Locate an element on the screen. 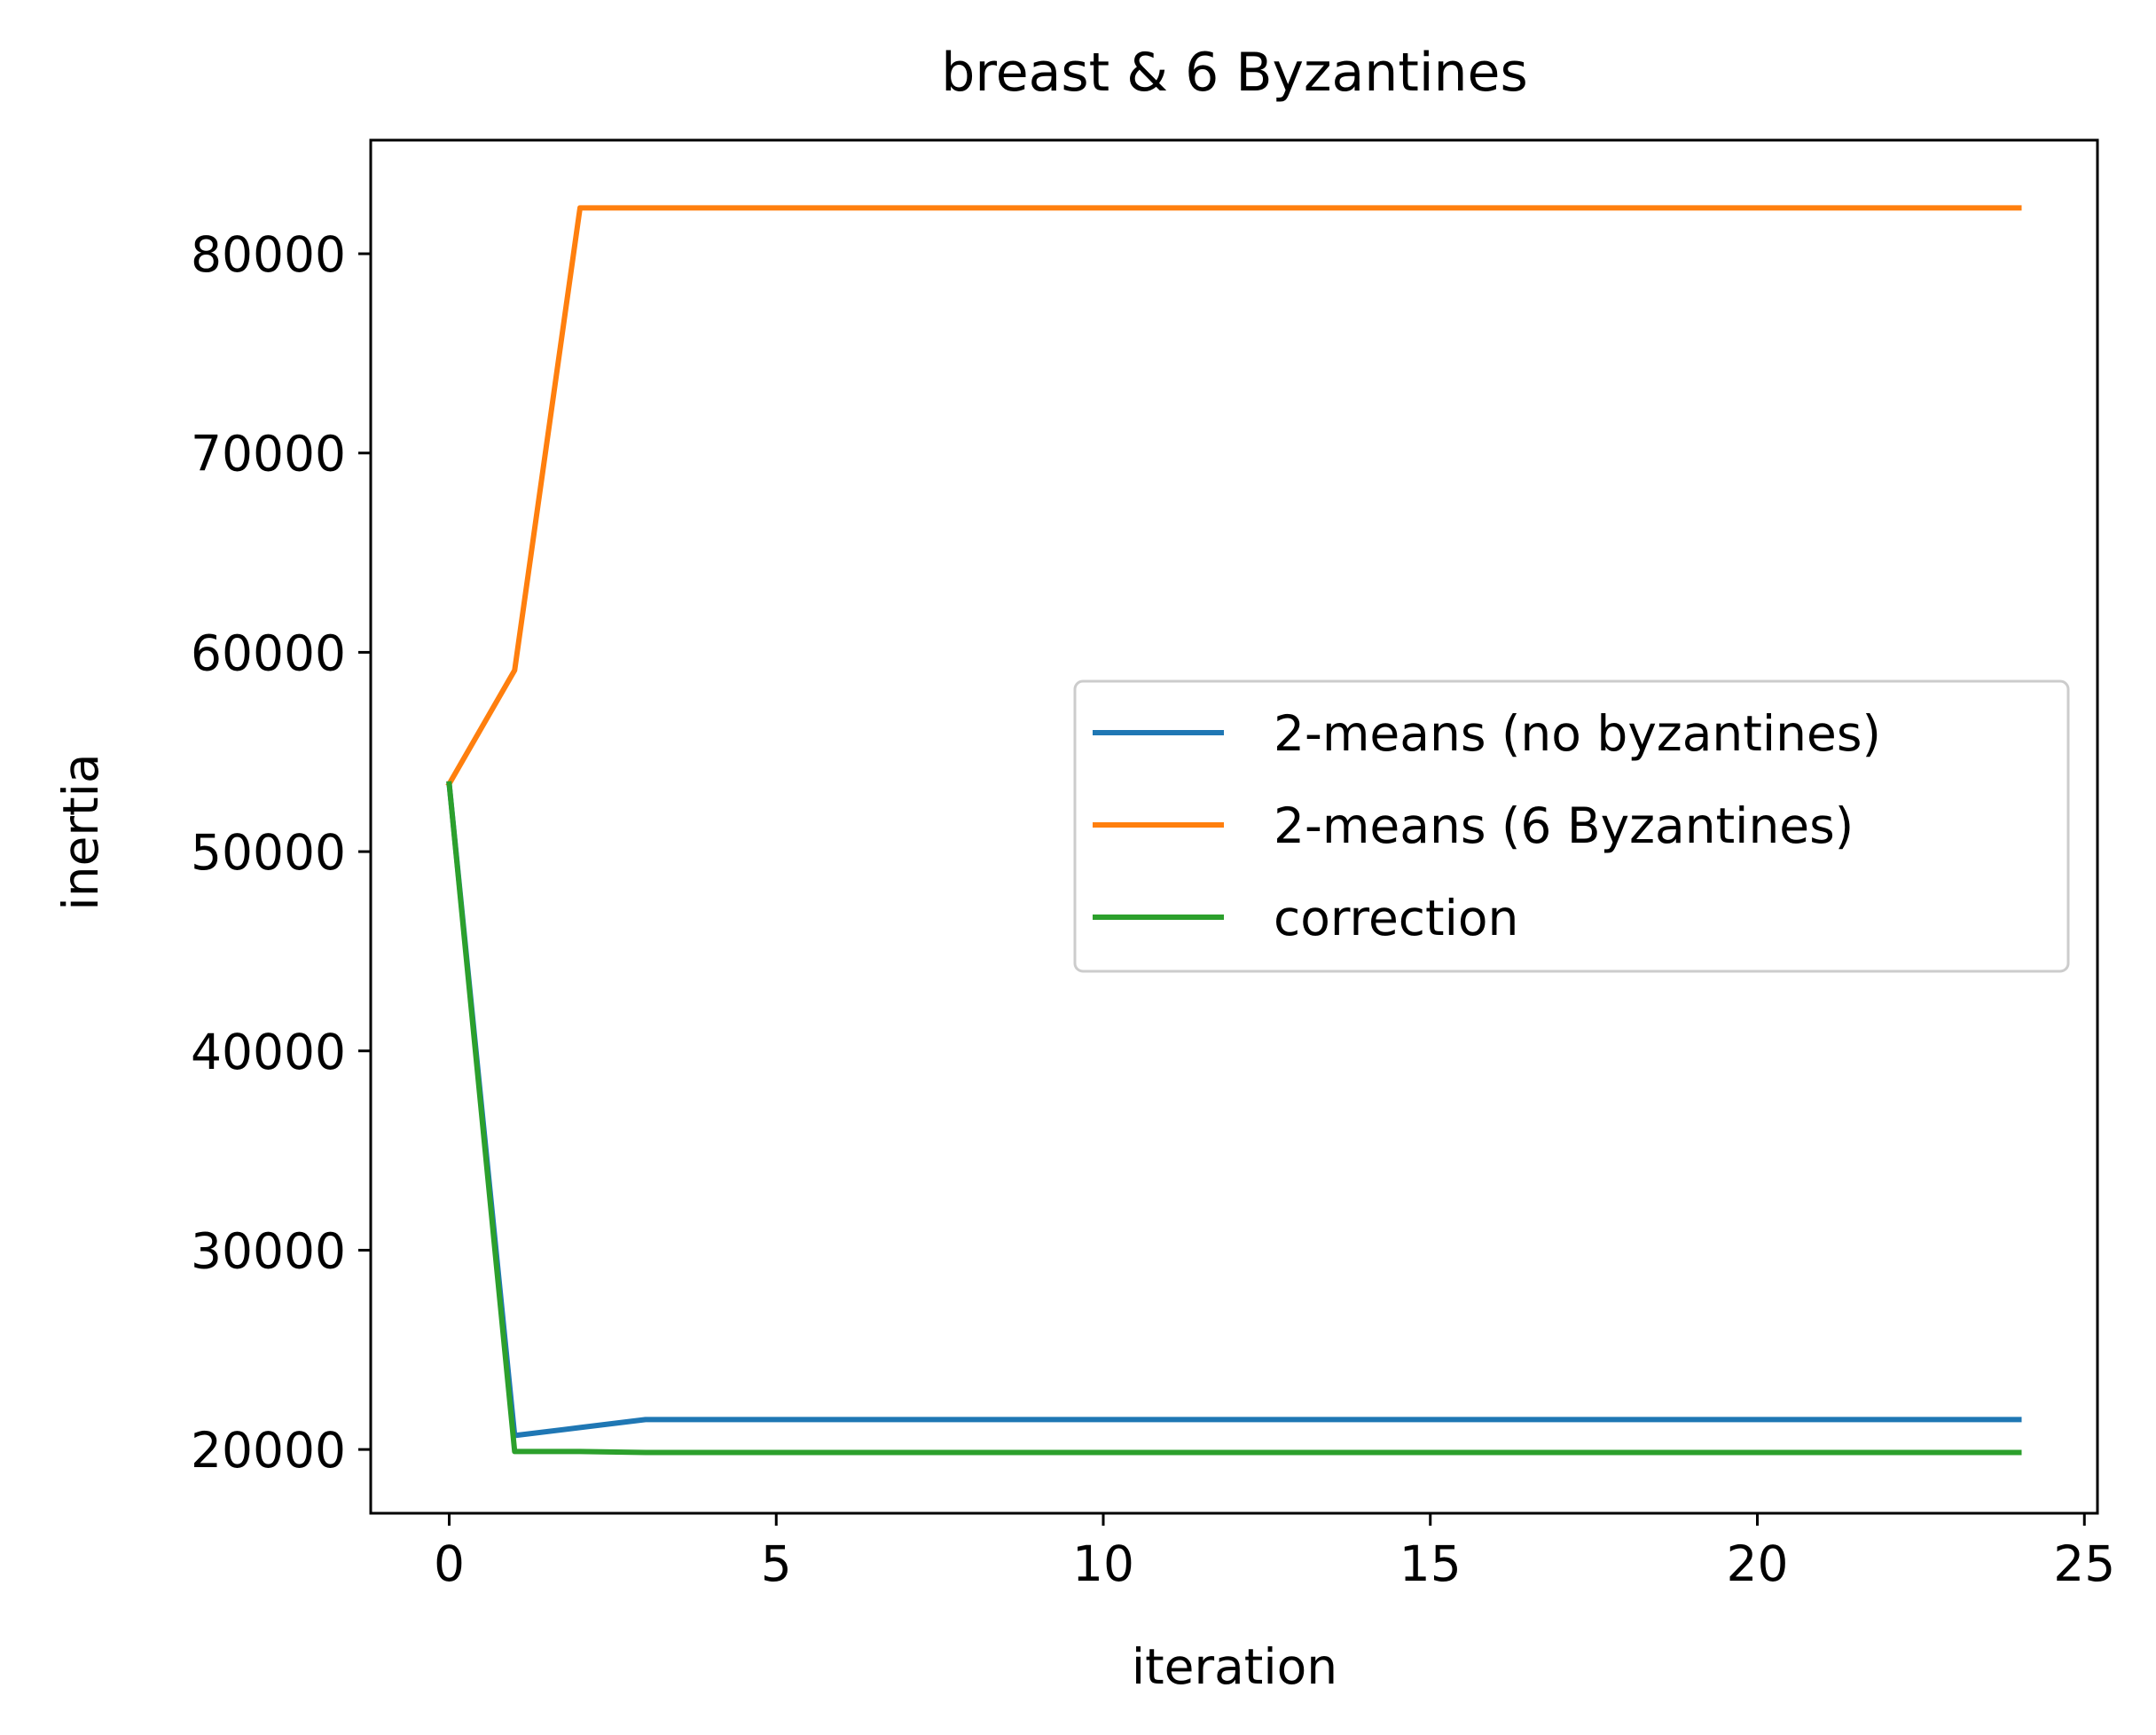 This screenshot has width=2156, height=1735. x-tick-label: 0 is located at coordinates (450, 1563).